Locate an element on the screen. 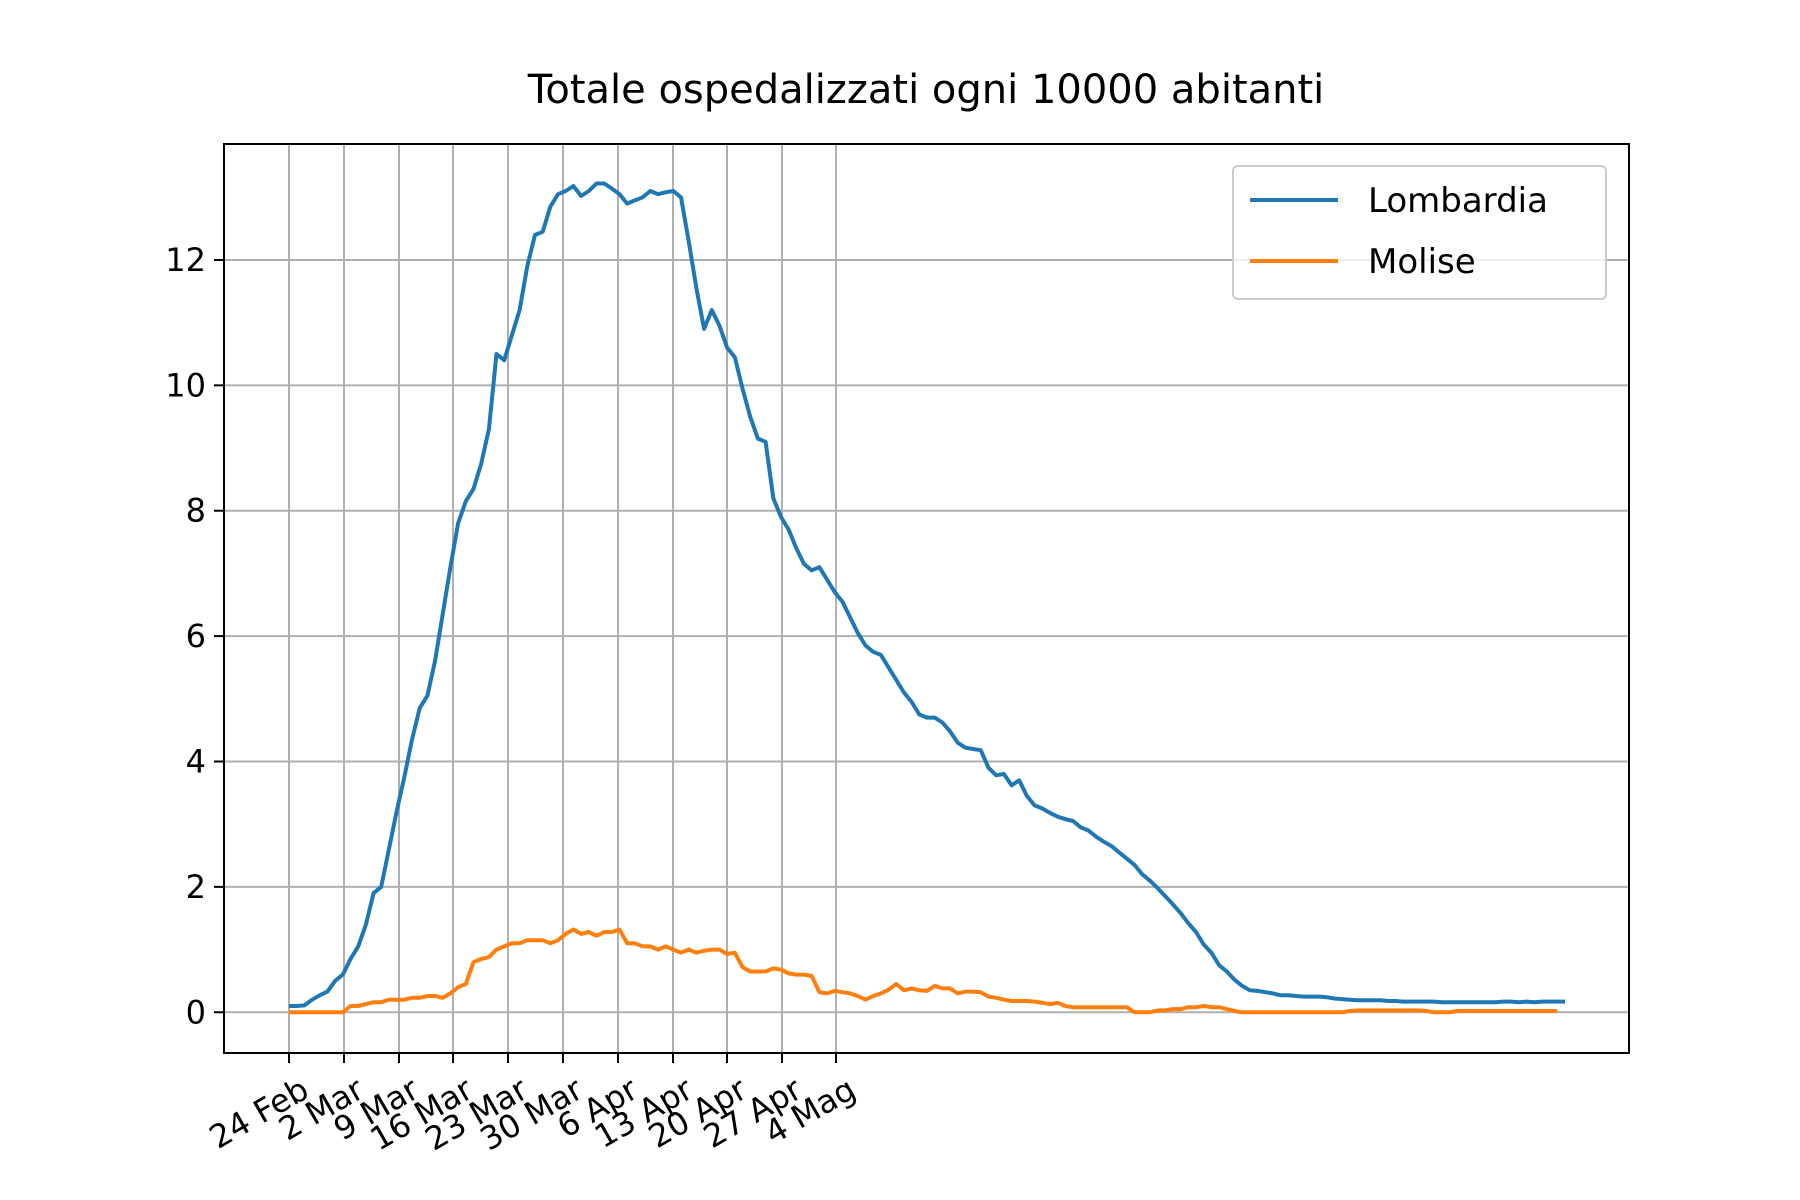  y-tick-label: 0 is located at coordinates (196, 1012).